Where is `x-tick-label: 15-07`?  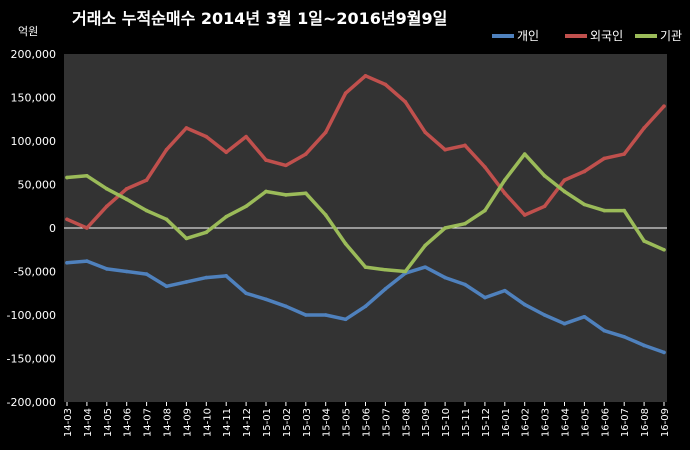
x-tick-label: 15-07 is located at coordinates (386, 422).